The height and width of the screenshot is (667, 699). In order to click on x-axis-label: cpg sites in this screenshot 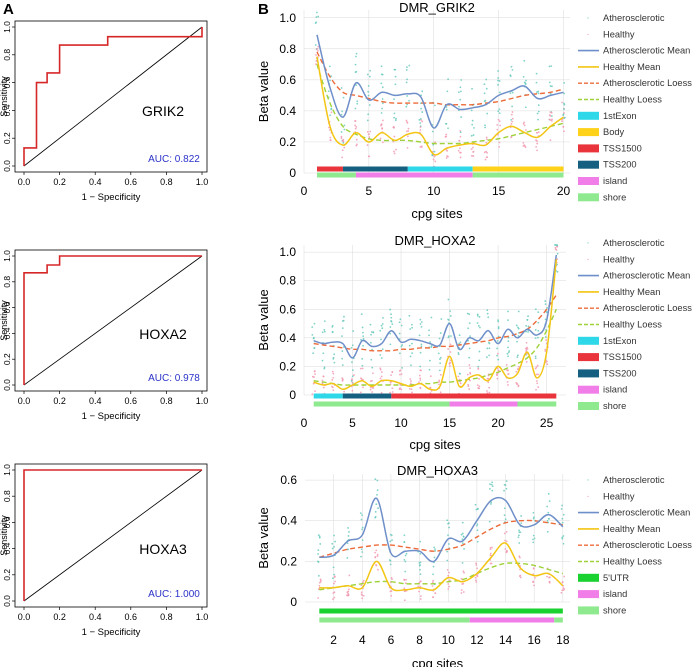, I will do `click(435, 444)`.